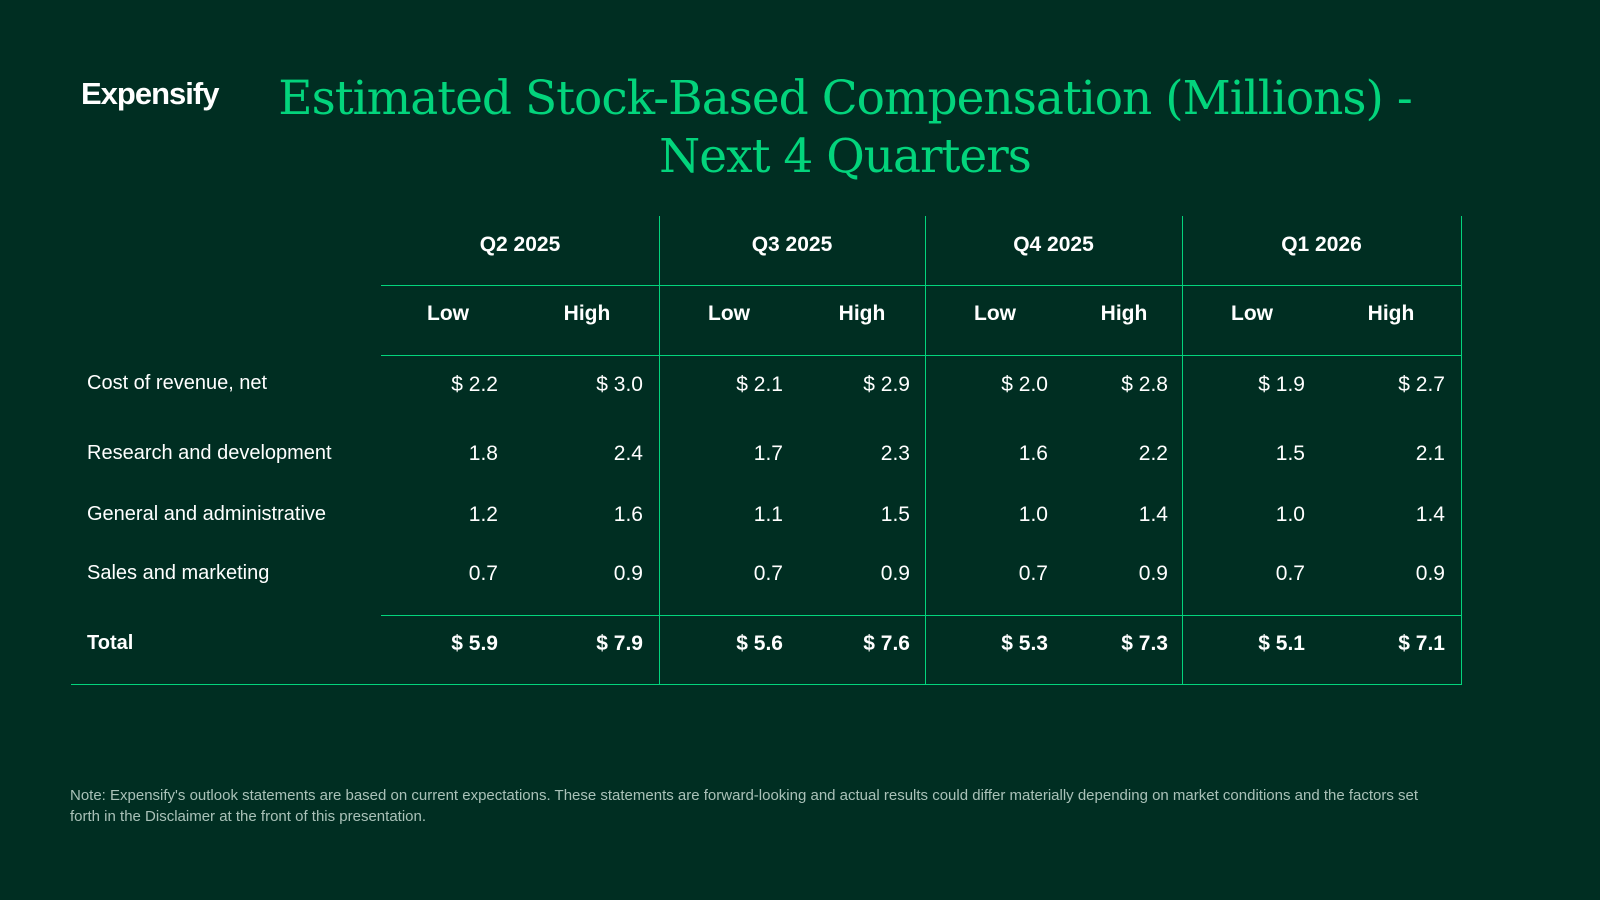 The image size is (1600, 900). Describe the element at coordinates (483, 514) in the screenshot. I see `table-cell: 1.2` at that location.